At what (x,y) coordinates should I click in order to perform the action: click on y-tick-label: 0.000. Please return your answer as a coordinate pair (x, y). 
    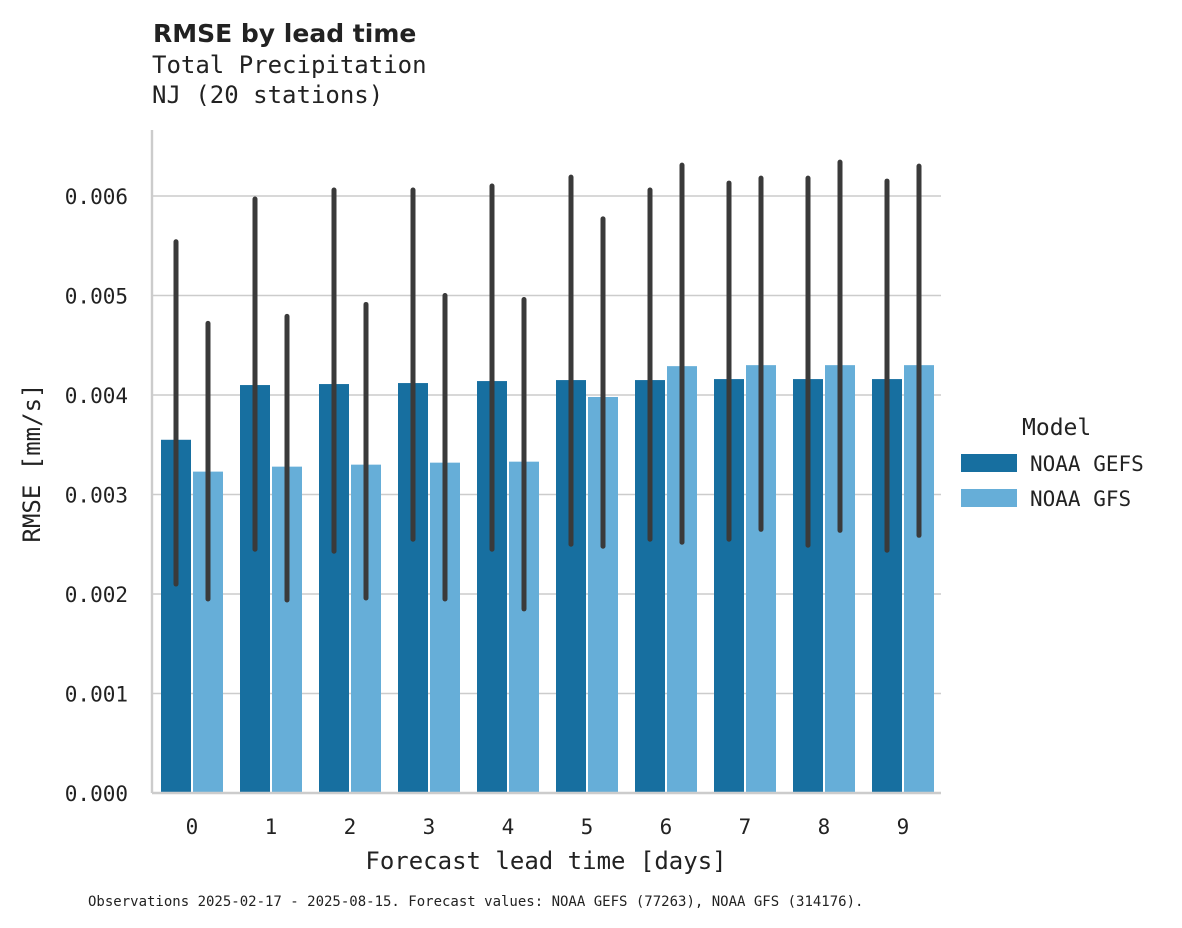
    Looking at the image, I should click on (96, 794).